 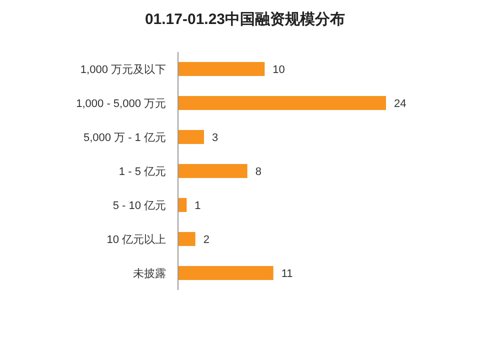 What do you see at coordinates (278, 70) in the screenshot?
I see `data-label: 10` at bounding box center [278, 70].